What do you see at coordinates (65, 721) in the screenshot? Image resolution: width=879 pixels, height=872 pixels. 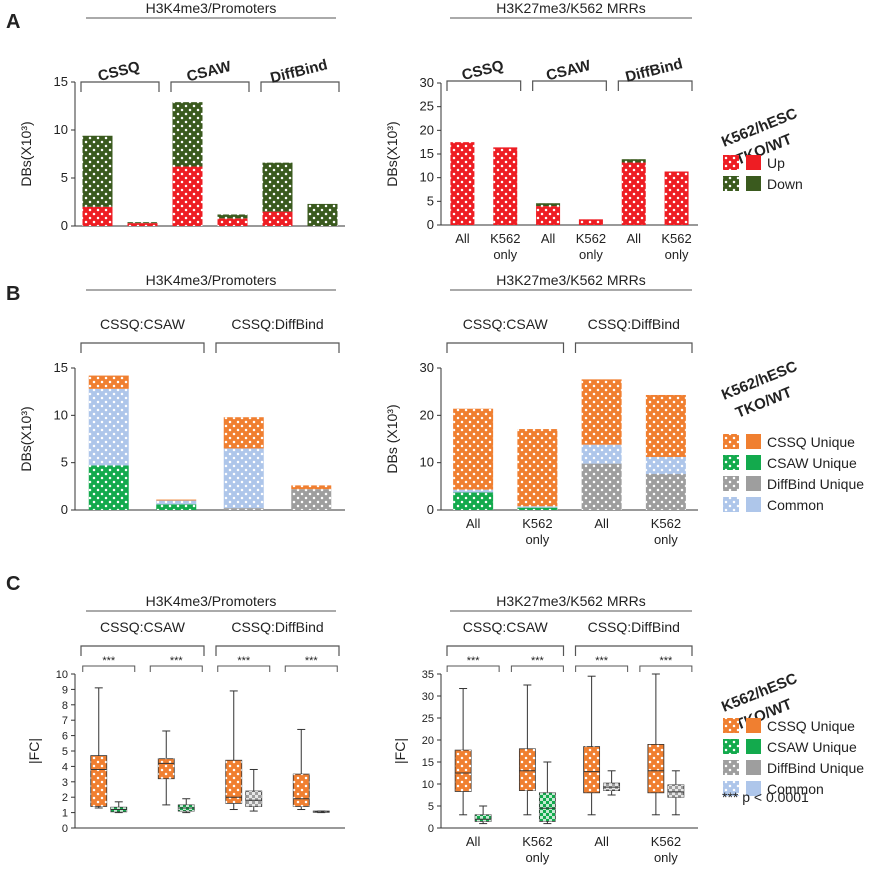 I see `y-tick-label: 7` at bounding box center [65, 721].